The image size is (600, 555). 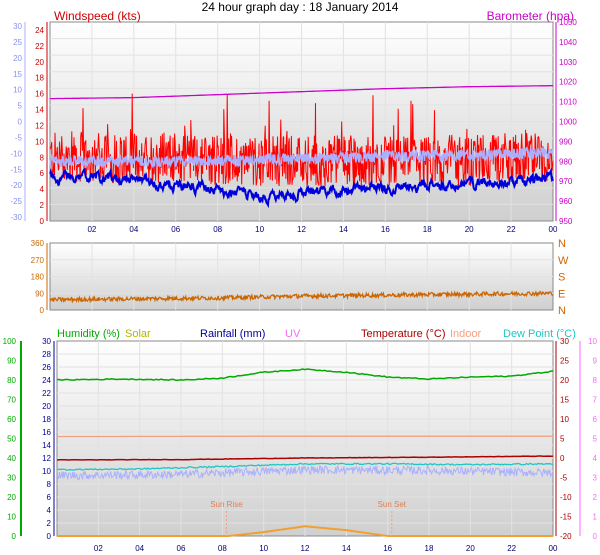 I want to click on uv-tick-6: 4, so click(x=595, y=458).